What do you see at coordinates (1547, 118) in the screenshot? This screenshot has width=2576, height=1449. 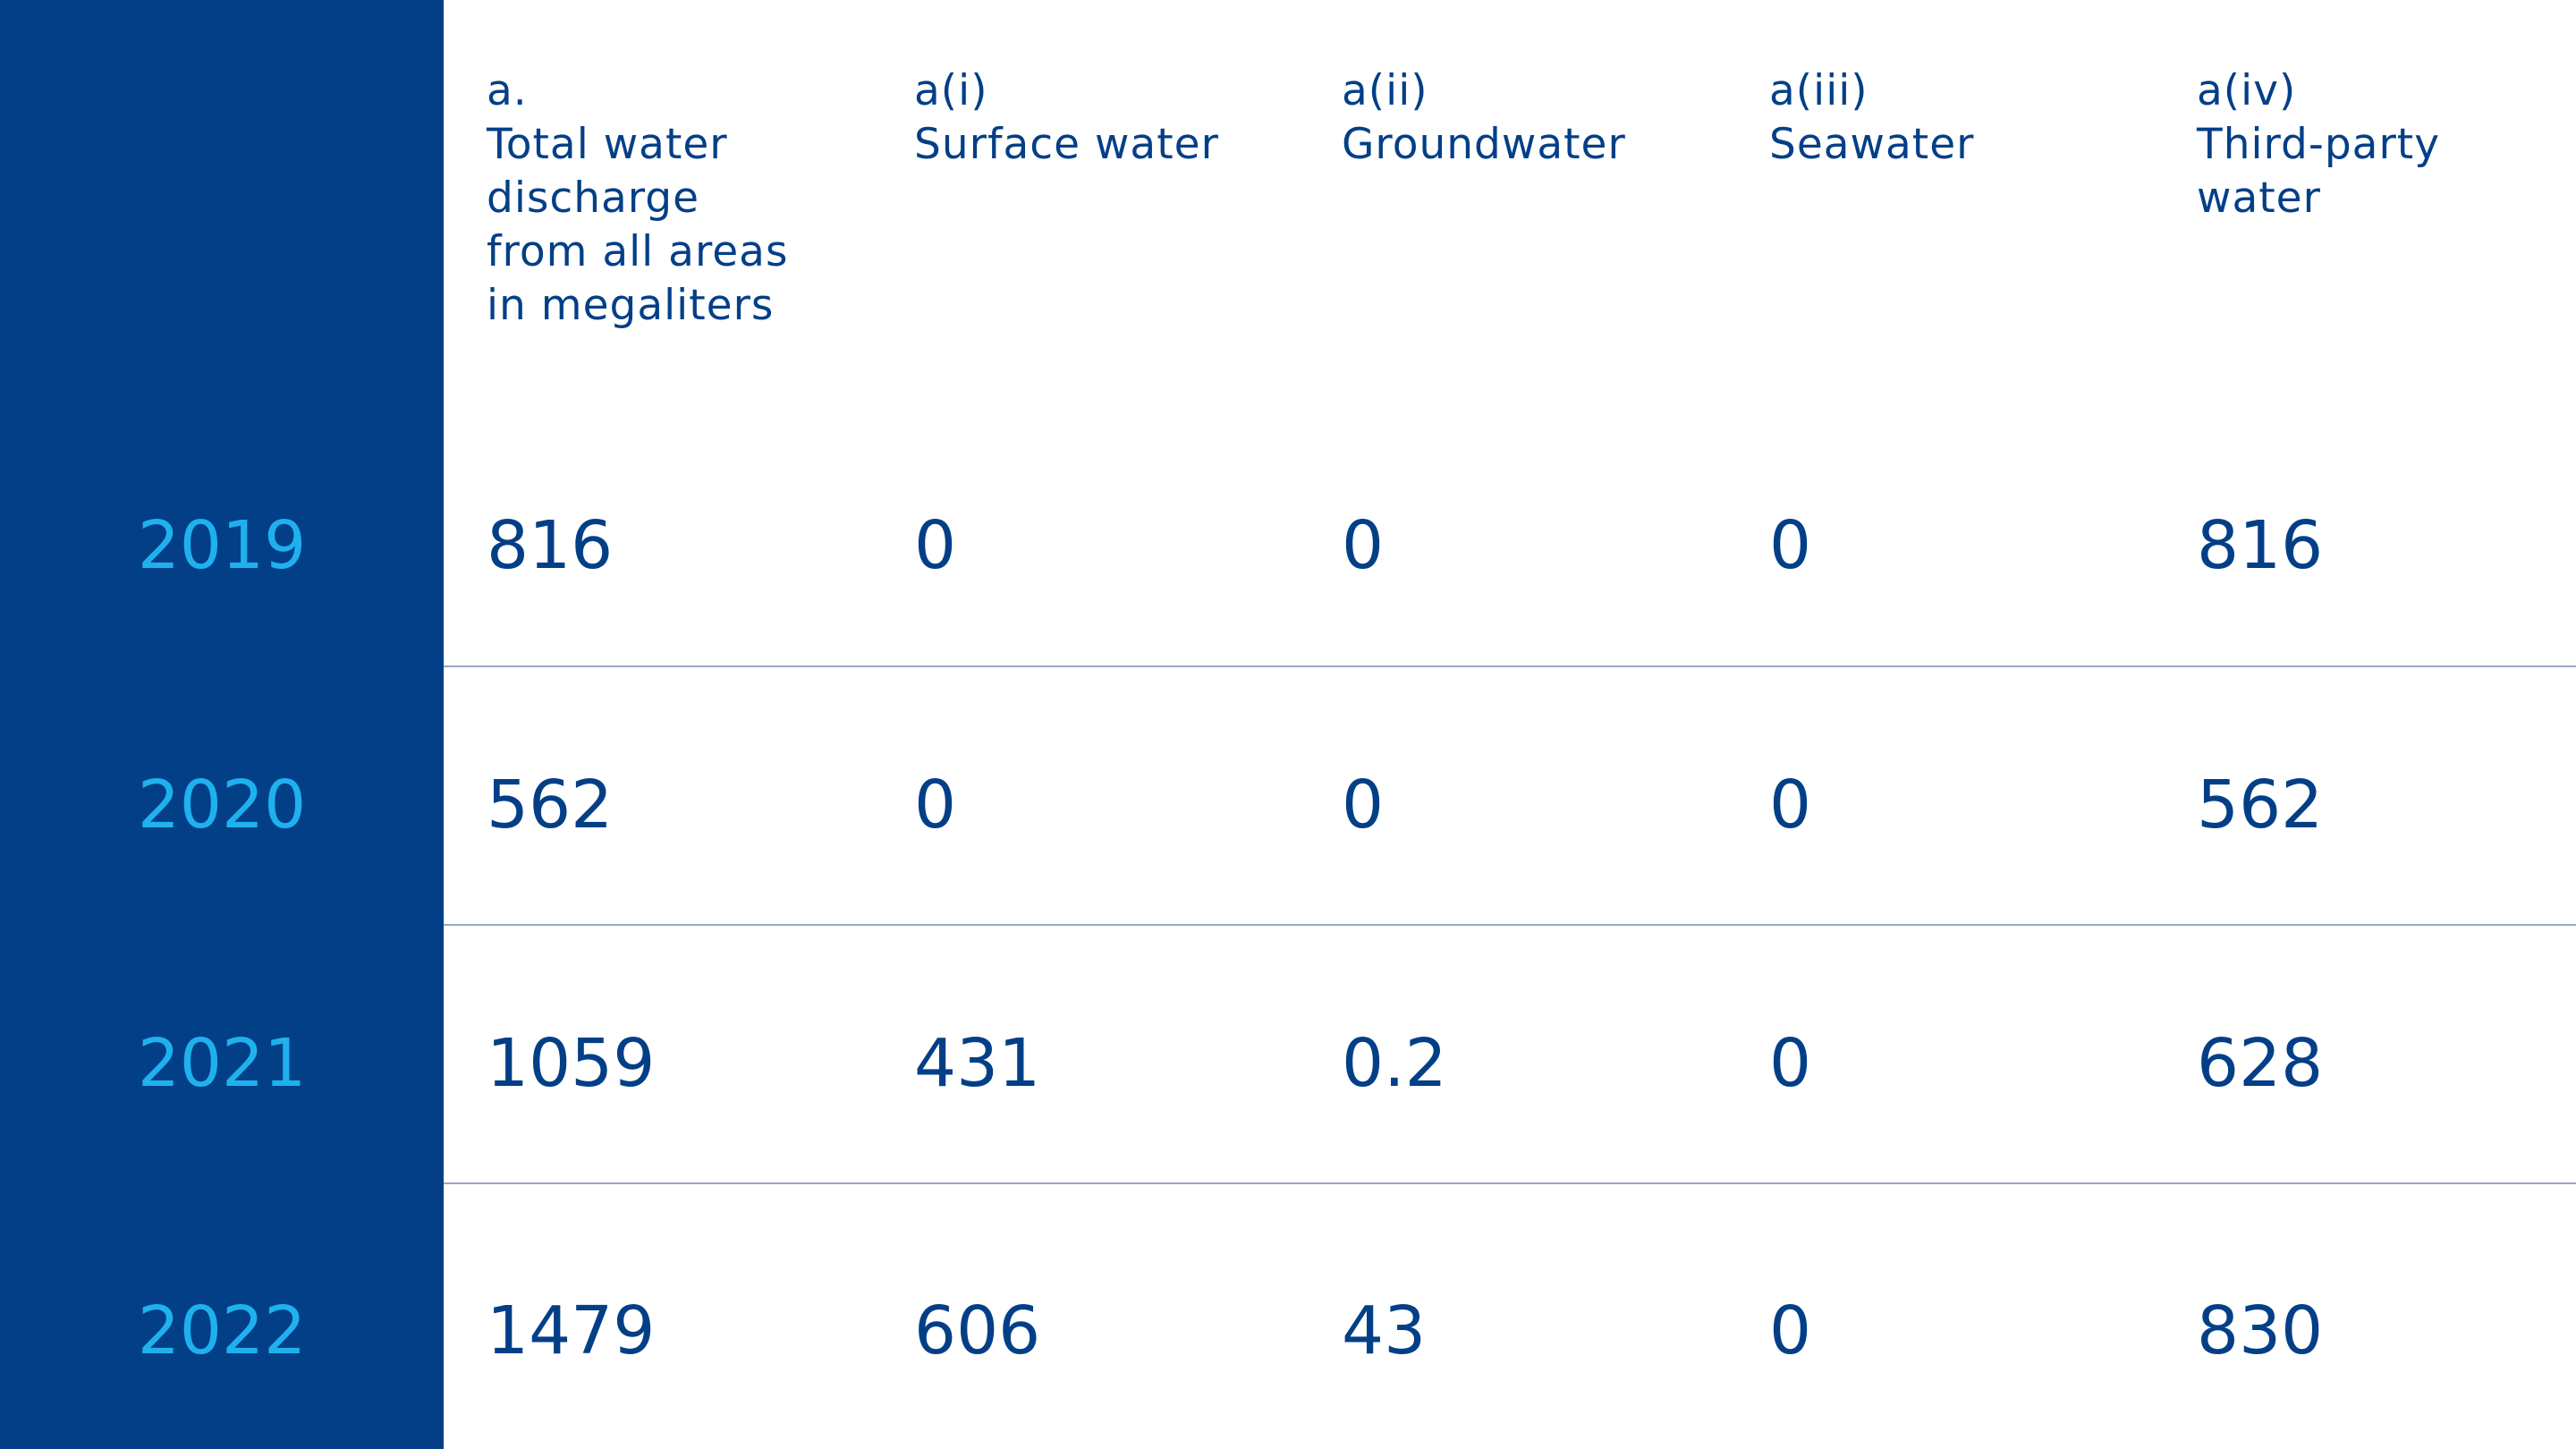 I see `column-header-groundwater: a(ii) Groundwater` at bounding box center [1547, 118].